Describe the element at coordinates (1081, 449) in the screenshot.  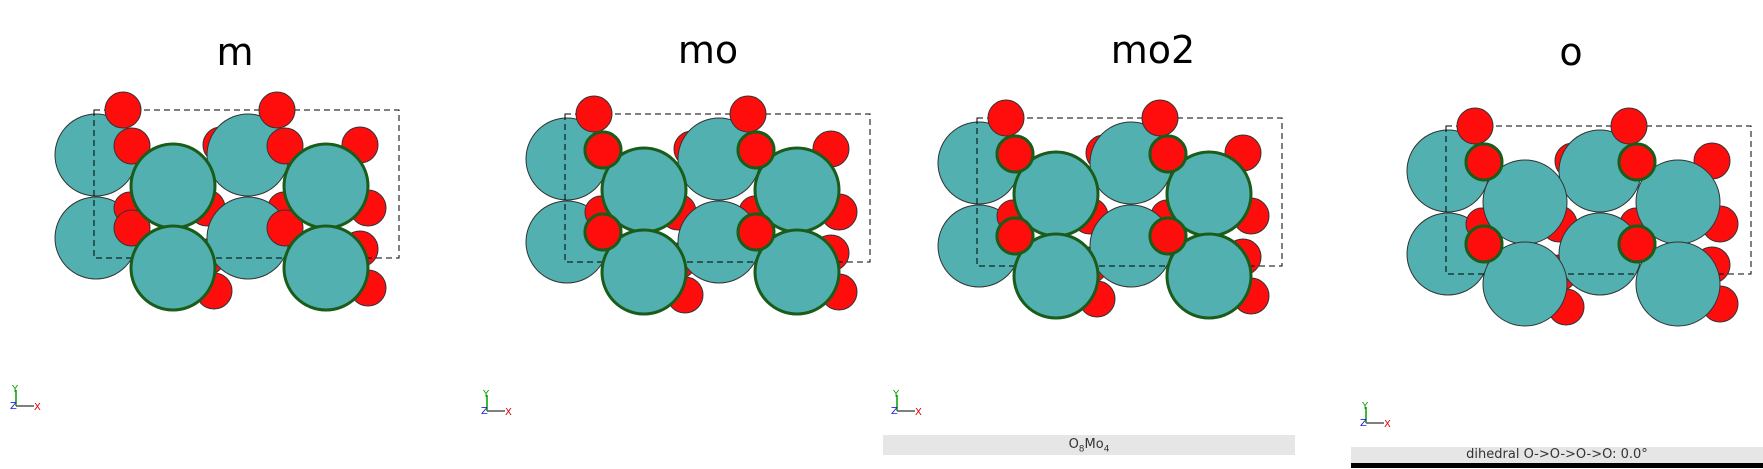
I see `formula-o-count: 8` at that location.